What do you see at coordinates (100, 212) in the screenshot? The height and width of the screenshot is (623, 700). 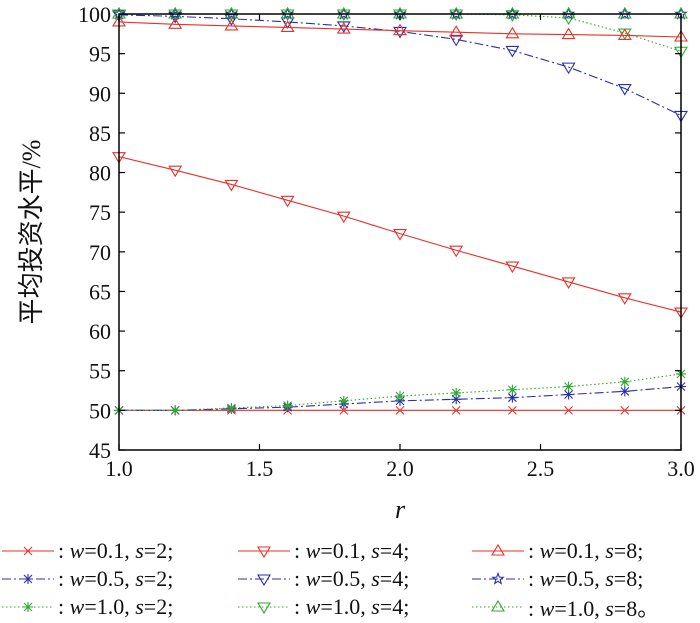 I see `y-tick-label: 75` at bounding box center [100, 212].